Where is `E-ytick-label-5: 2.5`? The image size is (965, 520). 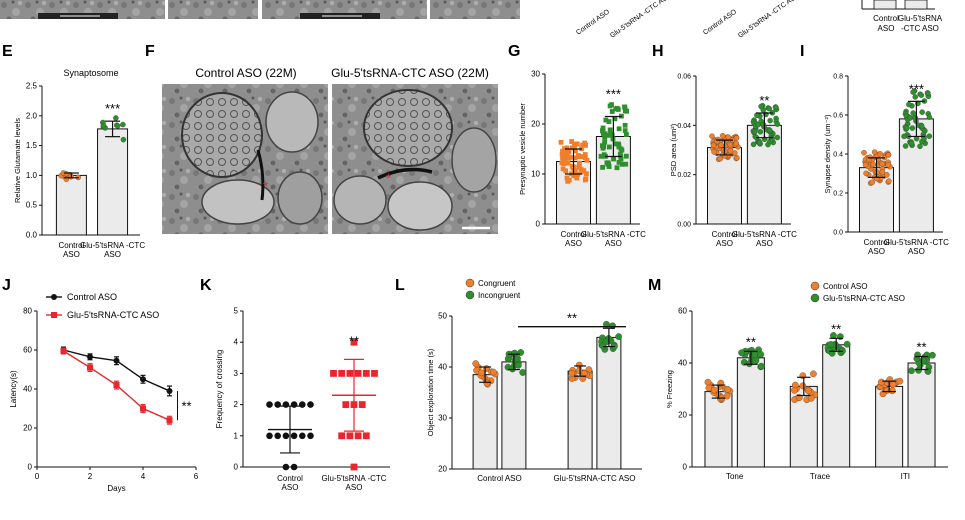
E-ytick-label-5: 2.5 is located at coordinates (32, 86).